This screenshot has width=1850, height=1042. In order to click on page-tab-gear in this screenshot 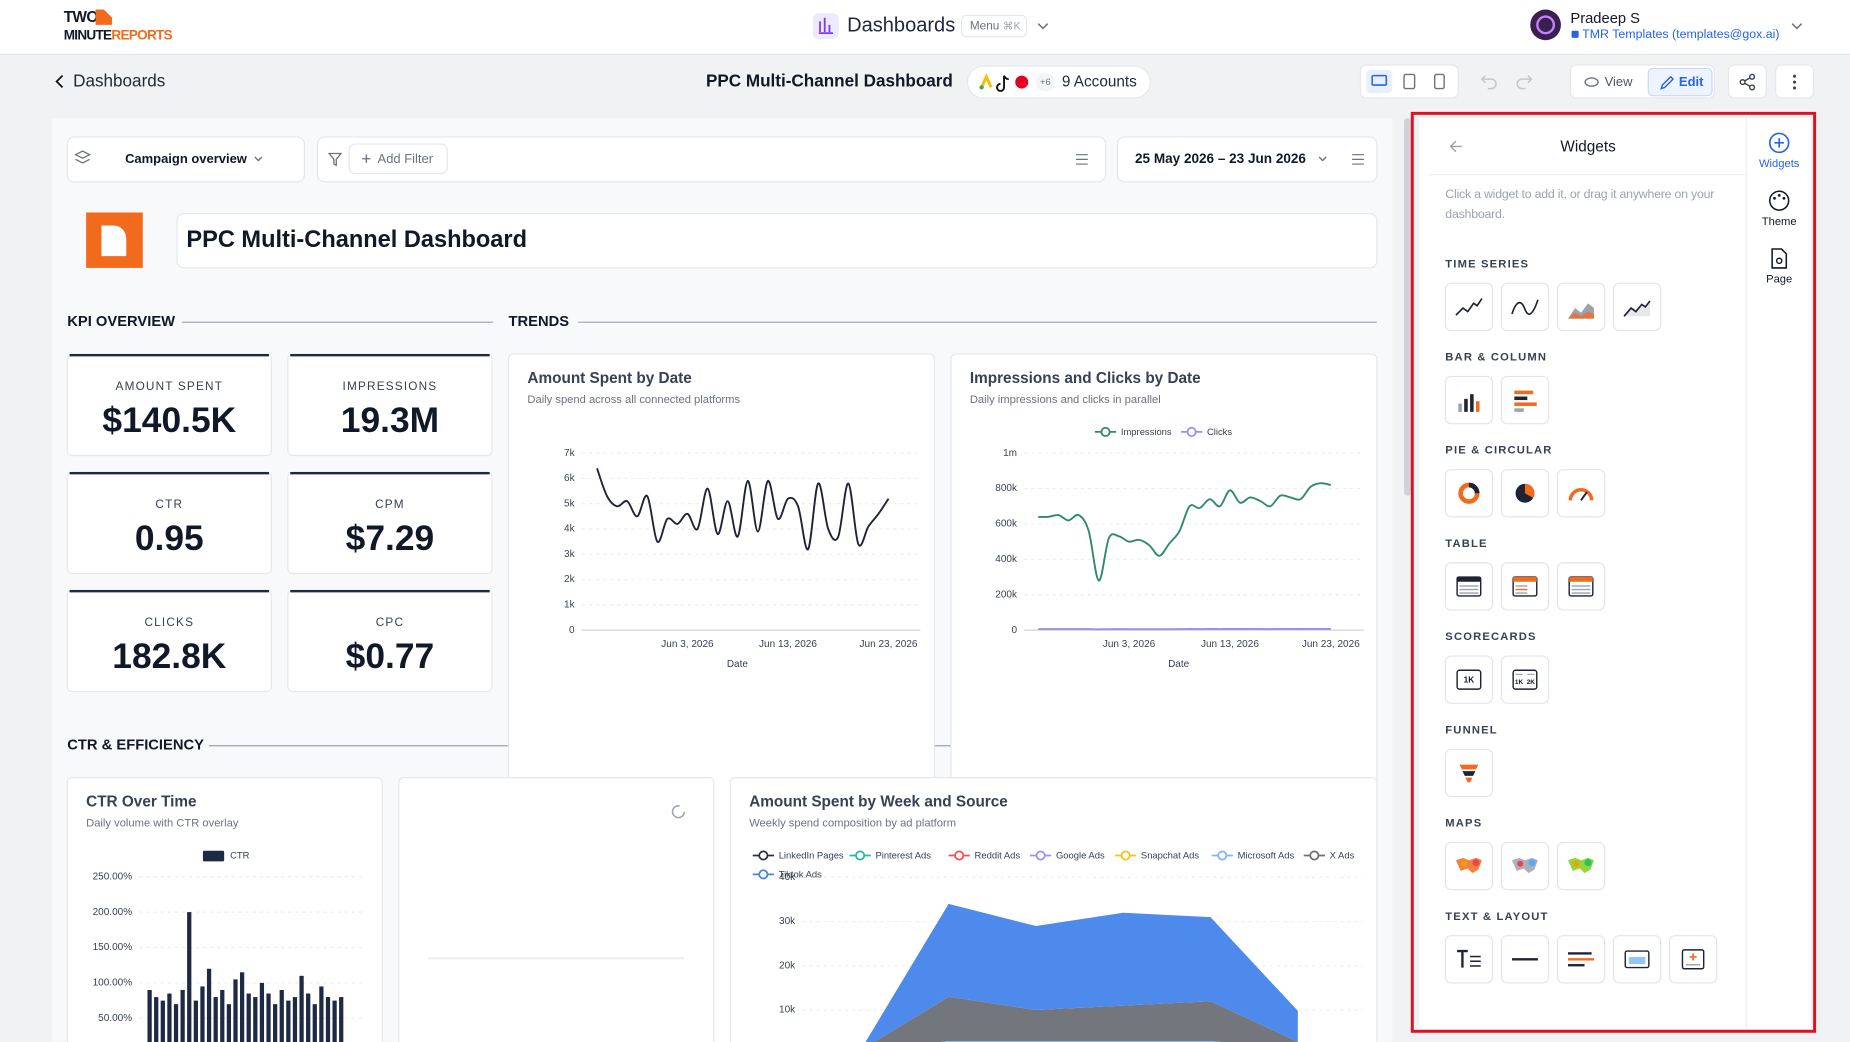, I will do `click(1779, 261)`.